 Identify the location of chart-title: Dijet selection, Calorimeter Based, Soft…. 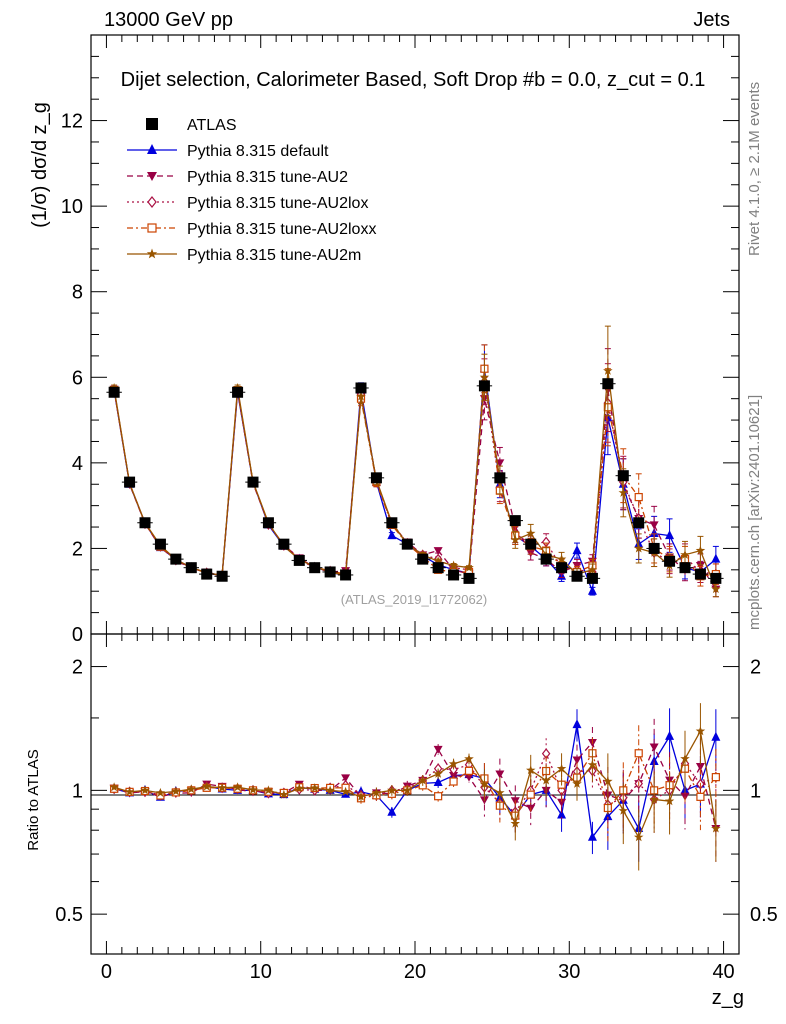
(413, 80).